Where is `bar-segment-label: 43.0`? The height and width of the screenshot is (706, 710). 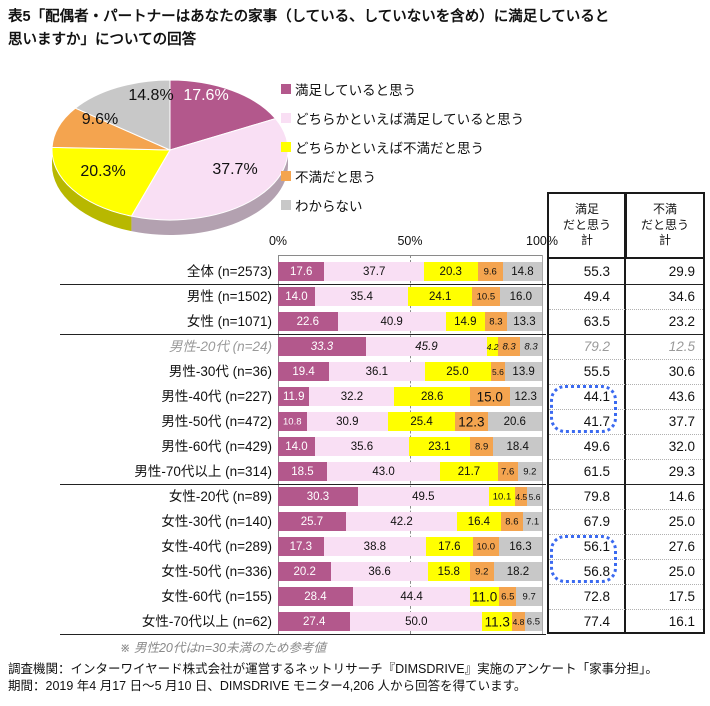
bar-segment-label: 43.0 is located at coordinates (383, 471).